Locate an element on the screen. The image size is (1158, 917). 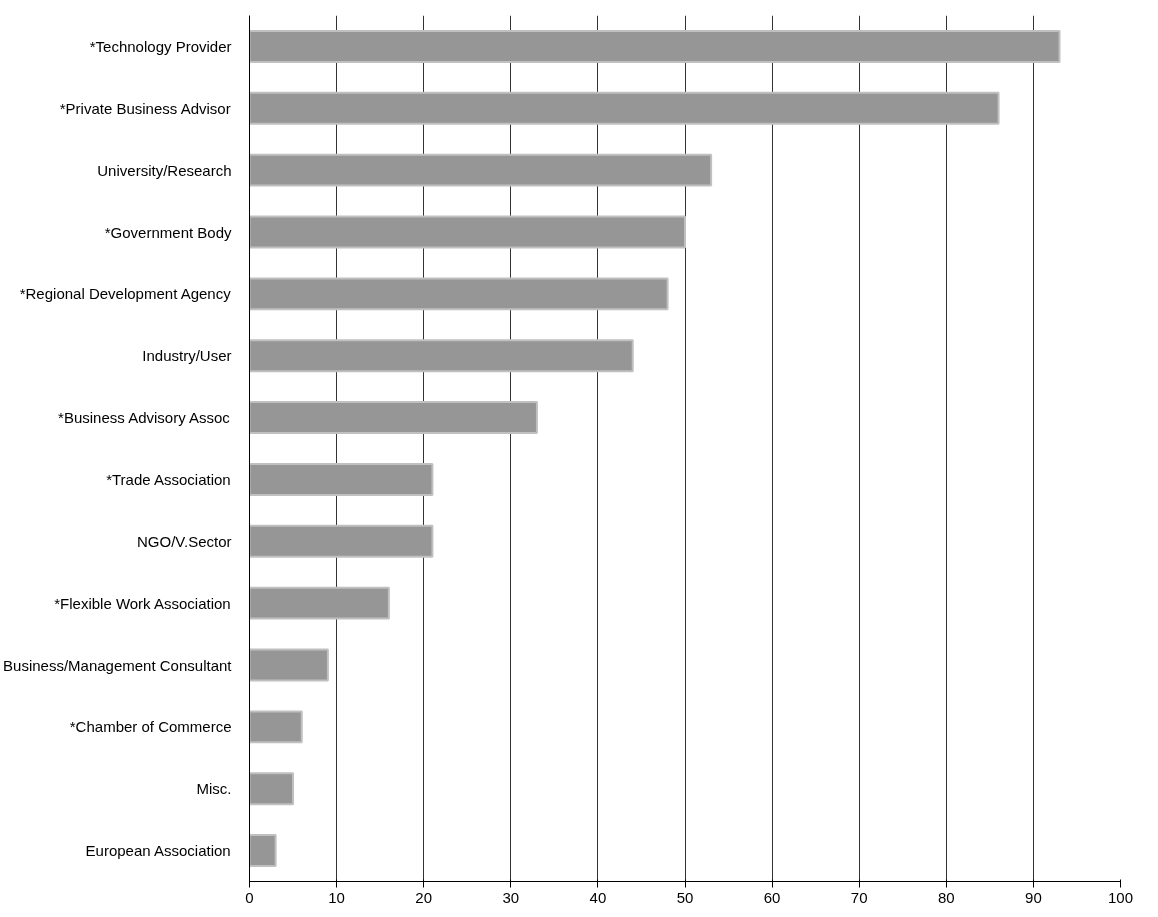
x-tick-label: 80 is located at coordinates (946, 897).